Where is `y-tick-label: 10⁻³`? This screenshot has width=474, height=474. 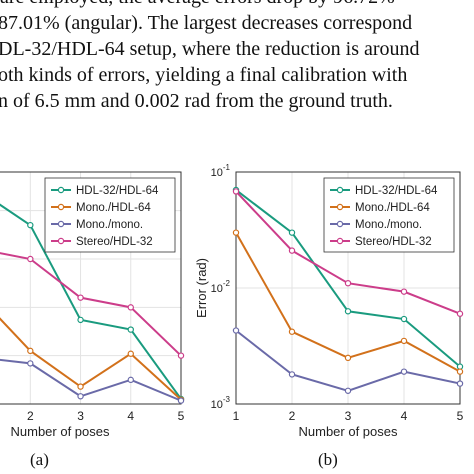 y-tick-label: 10⁻³ is located at coordinates (221, 403).